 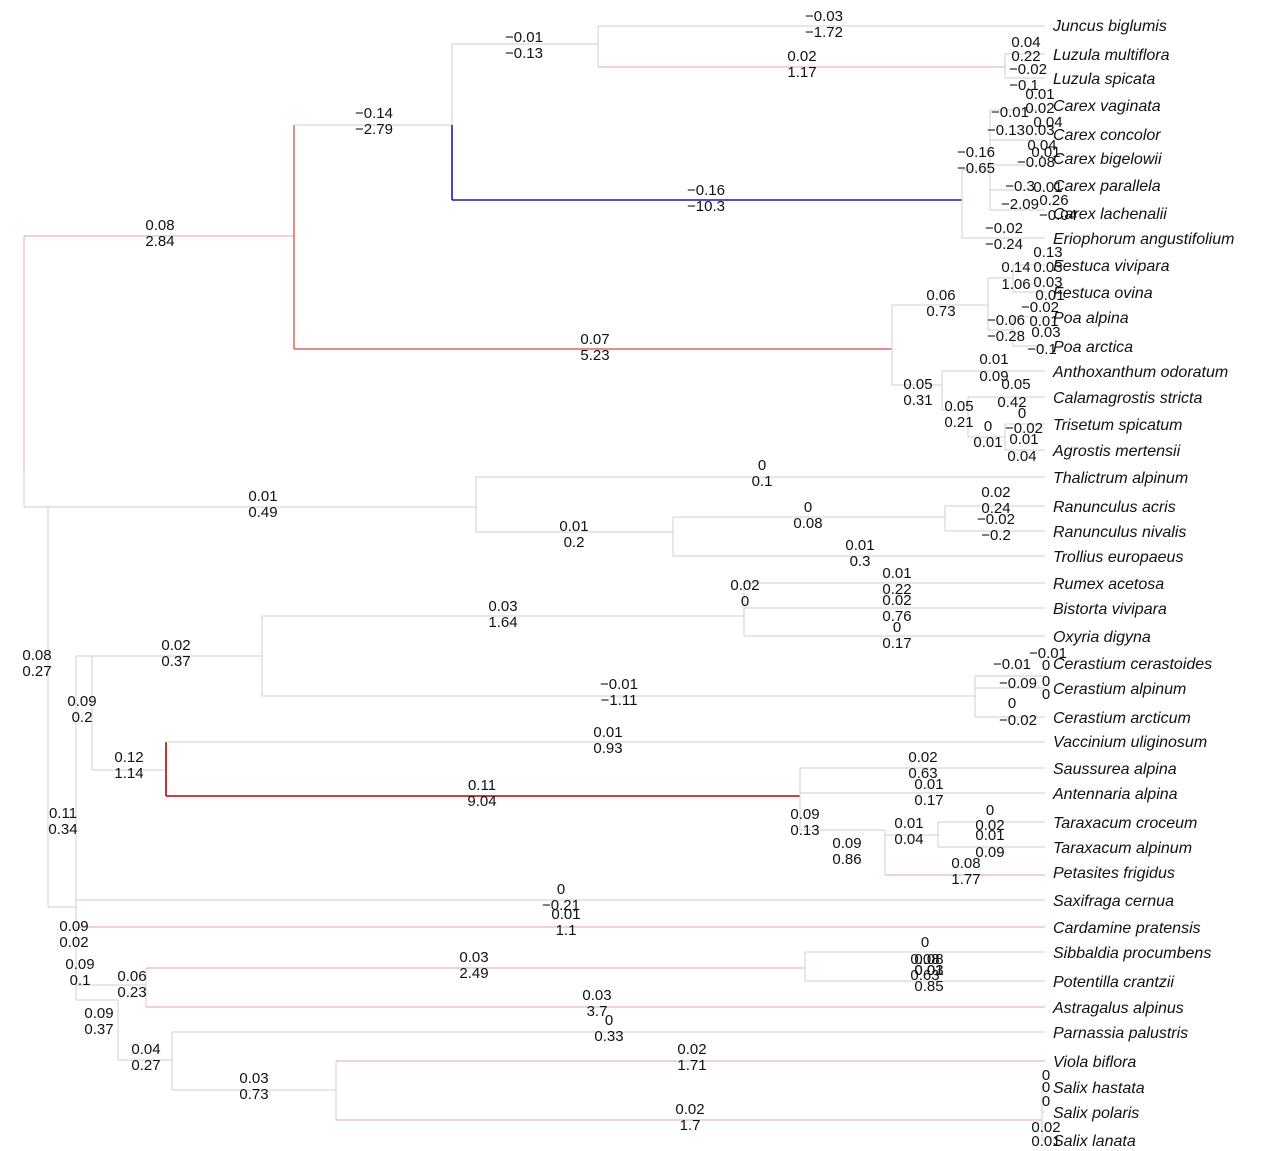 I want to click on branch-value-bottom: 0.63, so click(x=924, y=975).